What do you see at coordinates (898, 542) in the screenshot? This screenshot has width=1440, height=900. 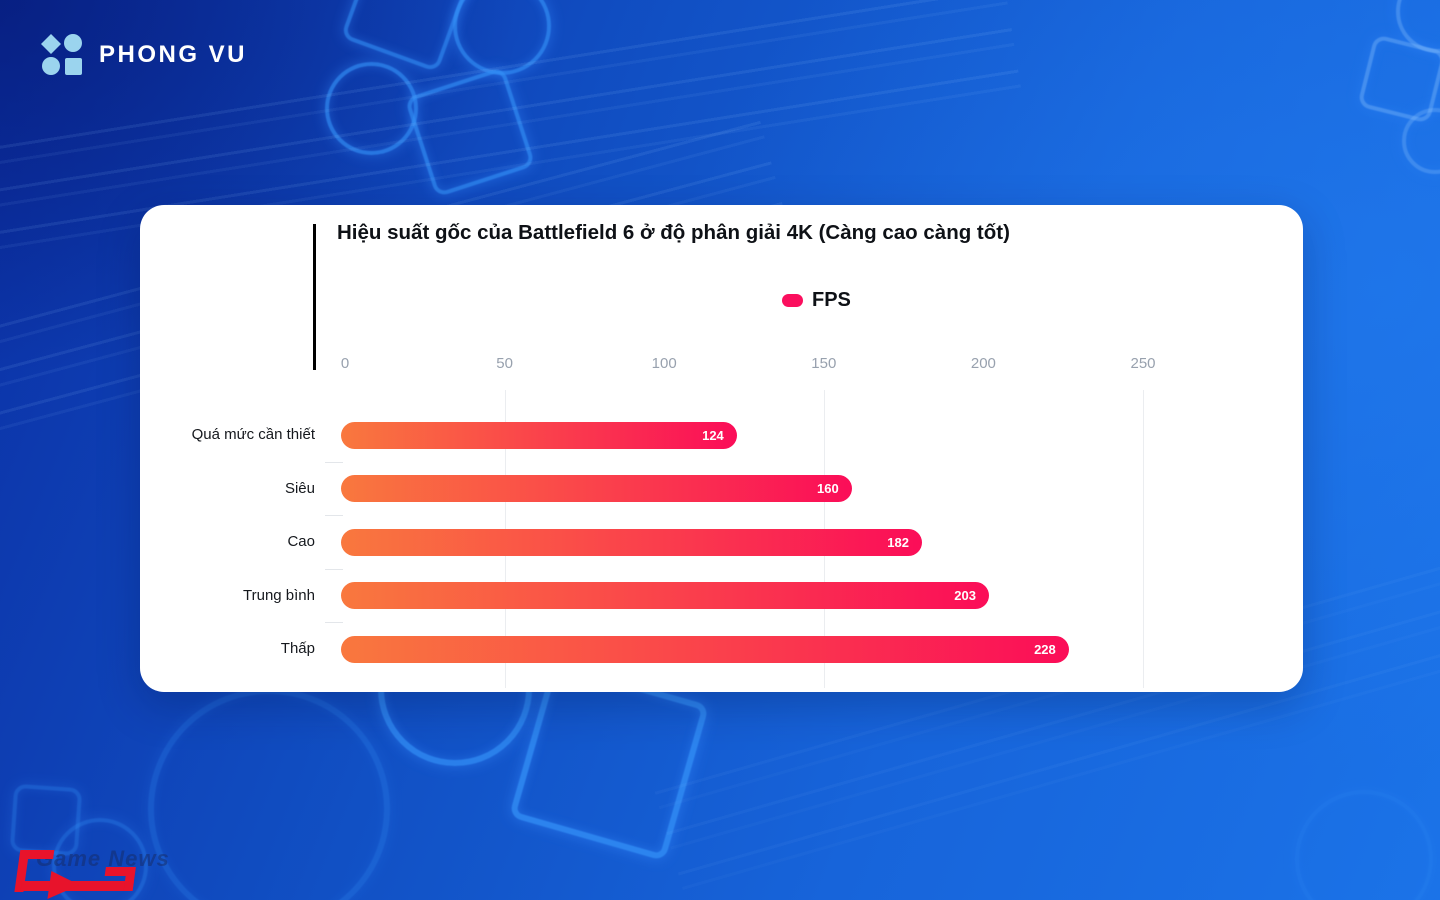 I see `bar-value-label: 182` at bounding box center [898, 542].